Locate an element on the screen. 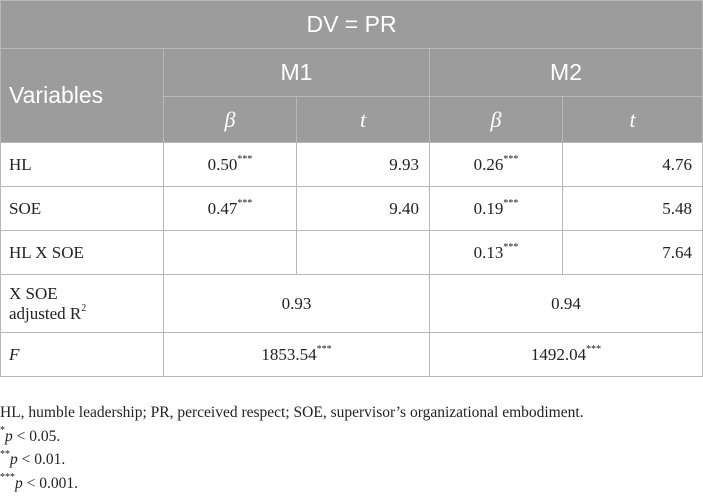 The height and width of the screenshot is (502, 703). m1-t-cell is located at coordinates (363, 252).